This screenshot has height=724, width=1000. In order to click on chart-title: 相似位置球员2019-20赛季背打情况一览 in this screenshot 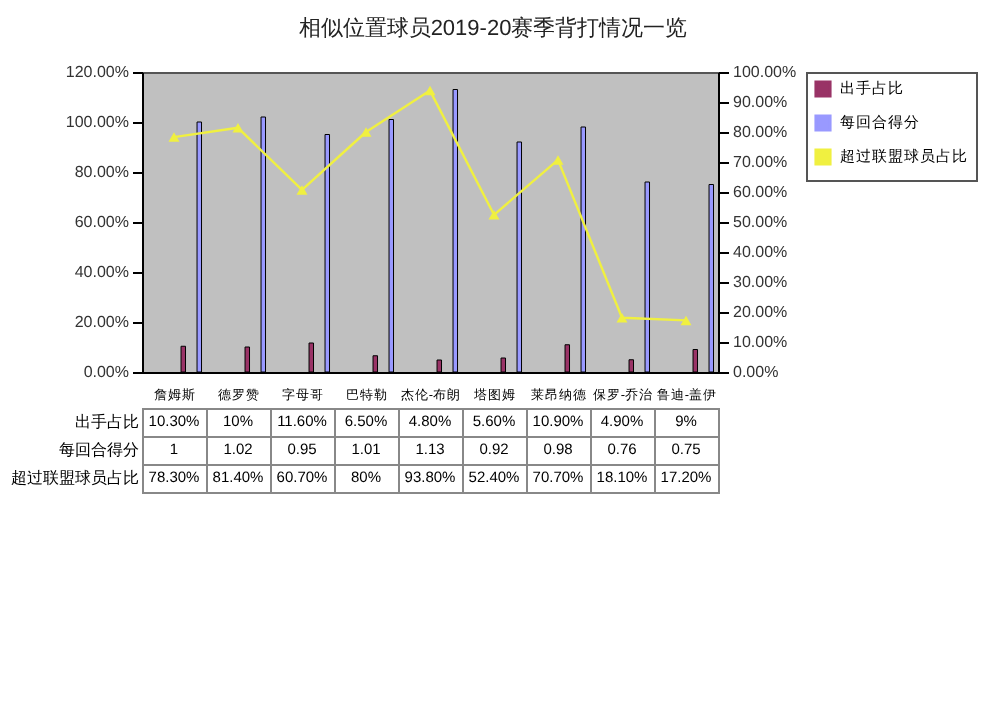, I will do `click(493, 28)`.